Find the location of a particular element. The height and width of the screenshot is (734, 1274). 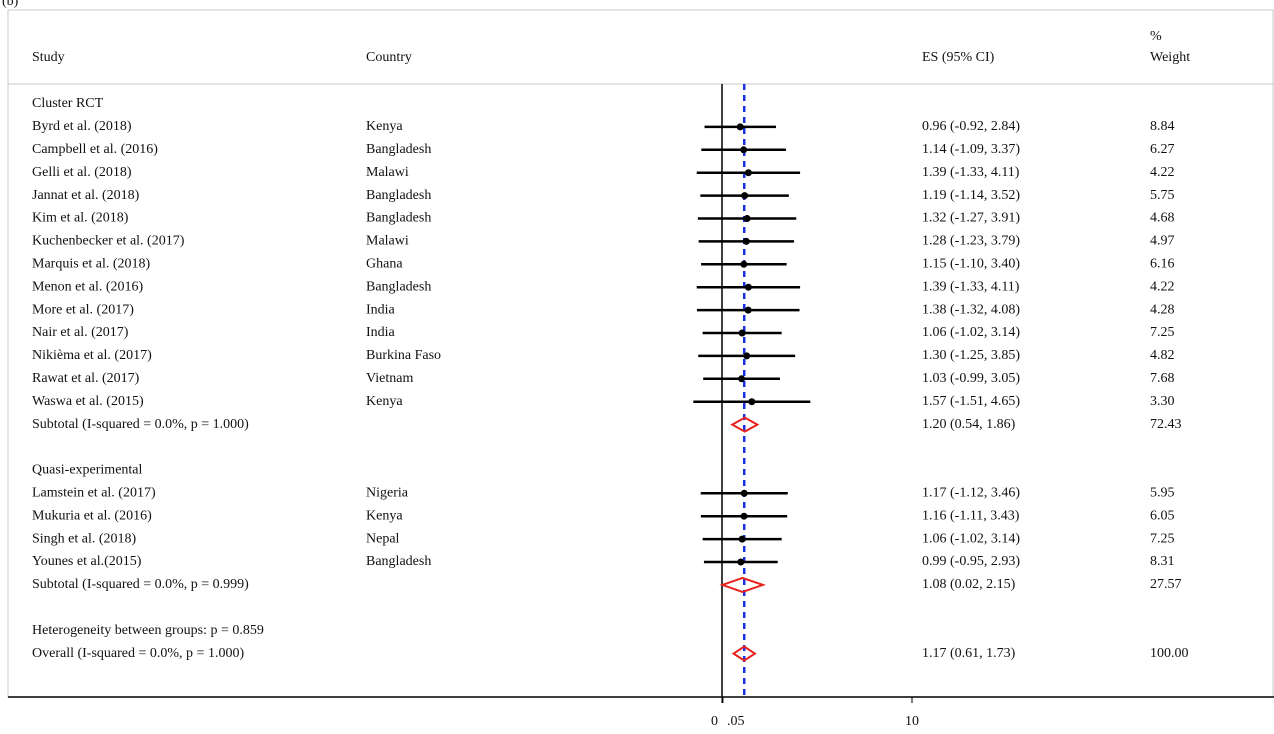

es-ci: 1.20 (0.54, 1.86) is located at coordinates (969, 424).